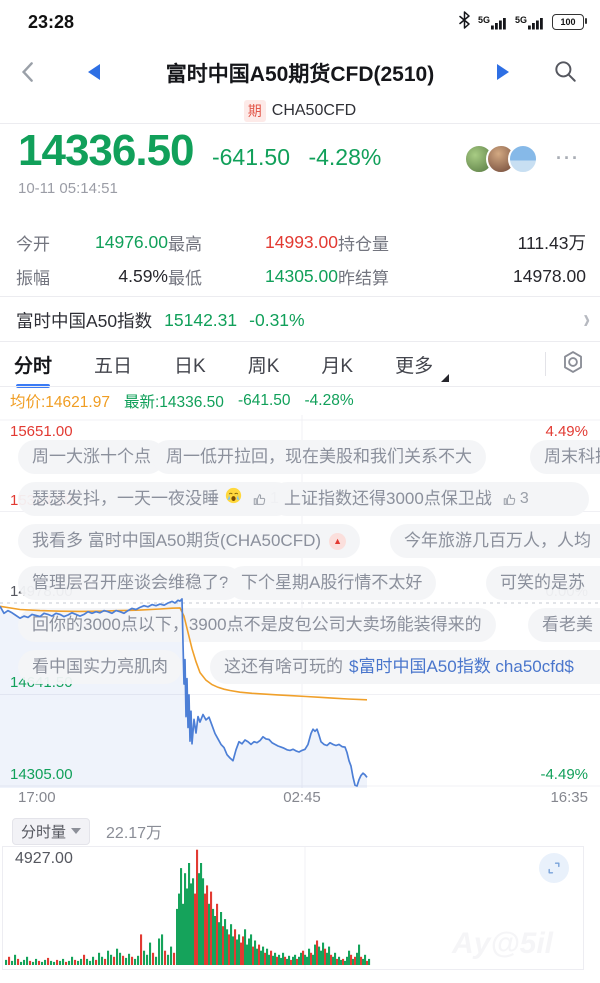 This screenshot has height=983, width=600. Describe the element at coordinates (554, 868) in the screenshot. I see `expand-chart-button` at that location.